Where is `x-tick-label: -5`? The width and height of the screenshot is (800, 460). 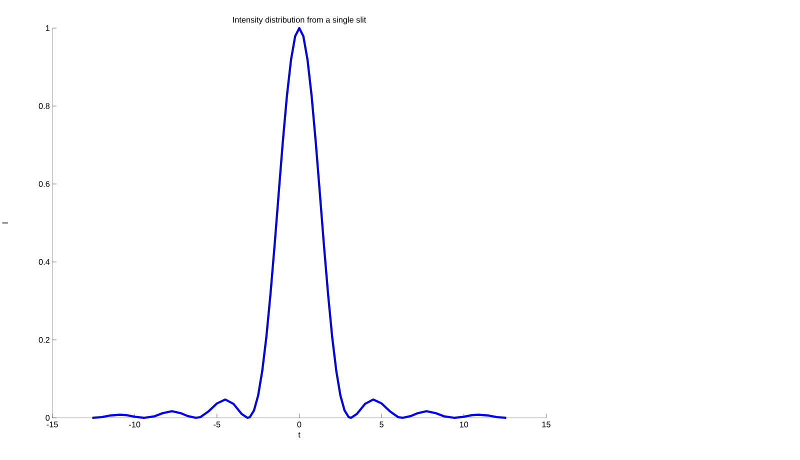
x-tick-label: -5 is located at coordinates (217, 425).